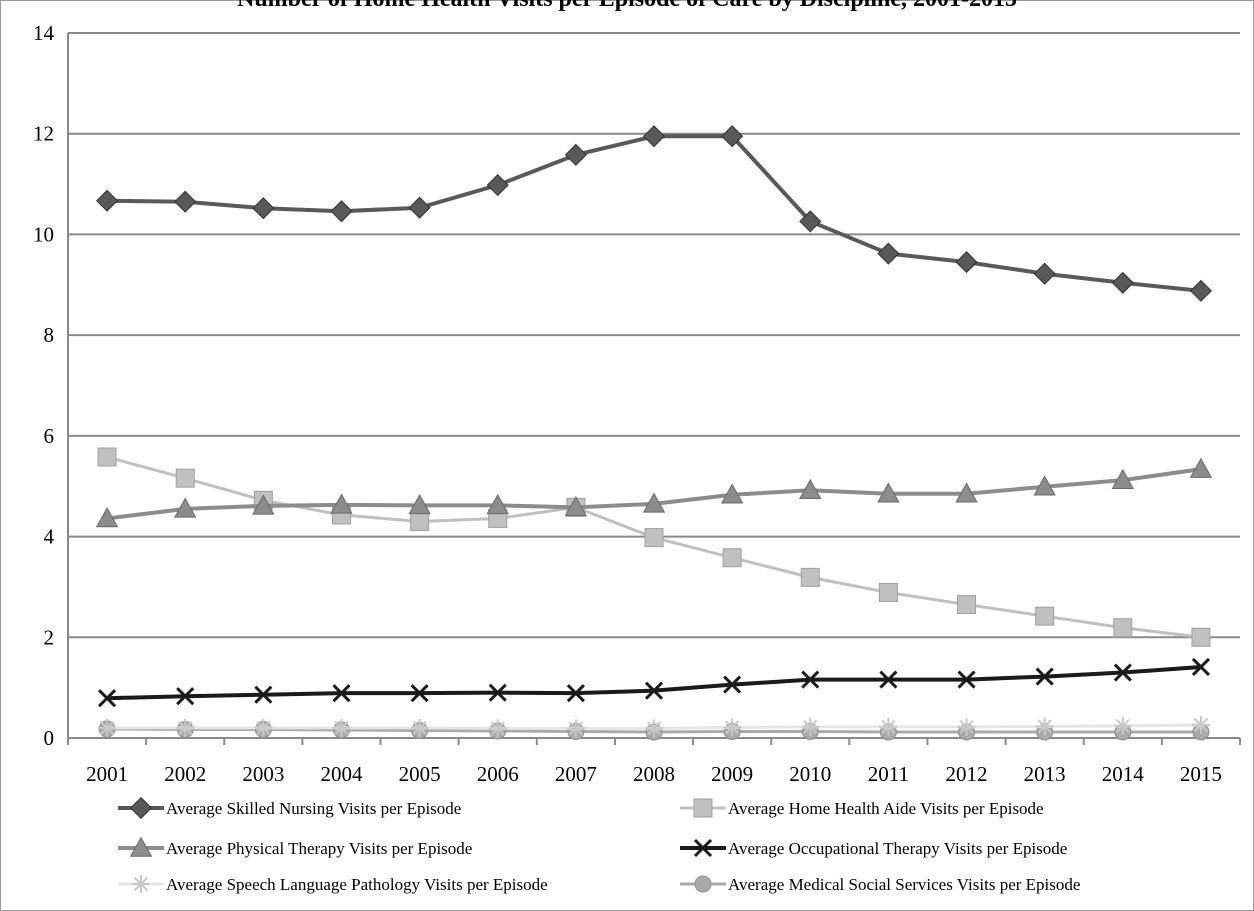 The width and height of the screenshot is (1254, 911). Describe the element at coordinates (810, 774) in the screenshot. I see `x-tick-label: 2010` at that location.